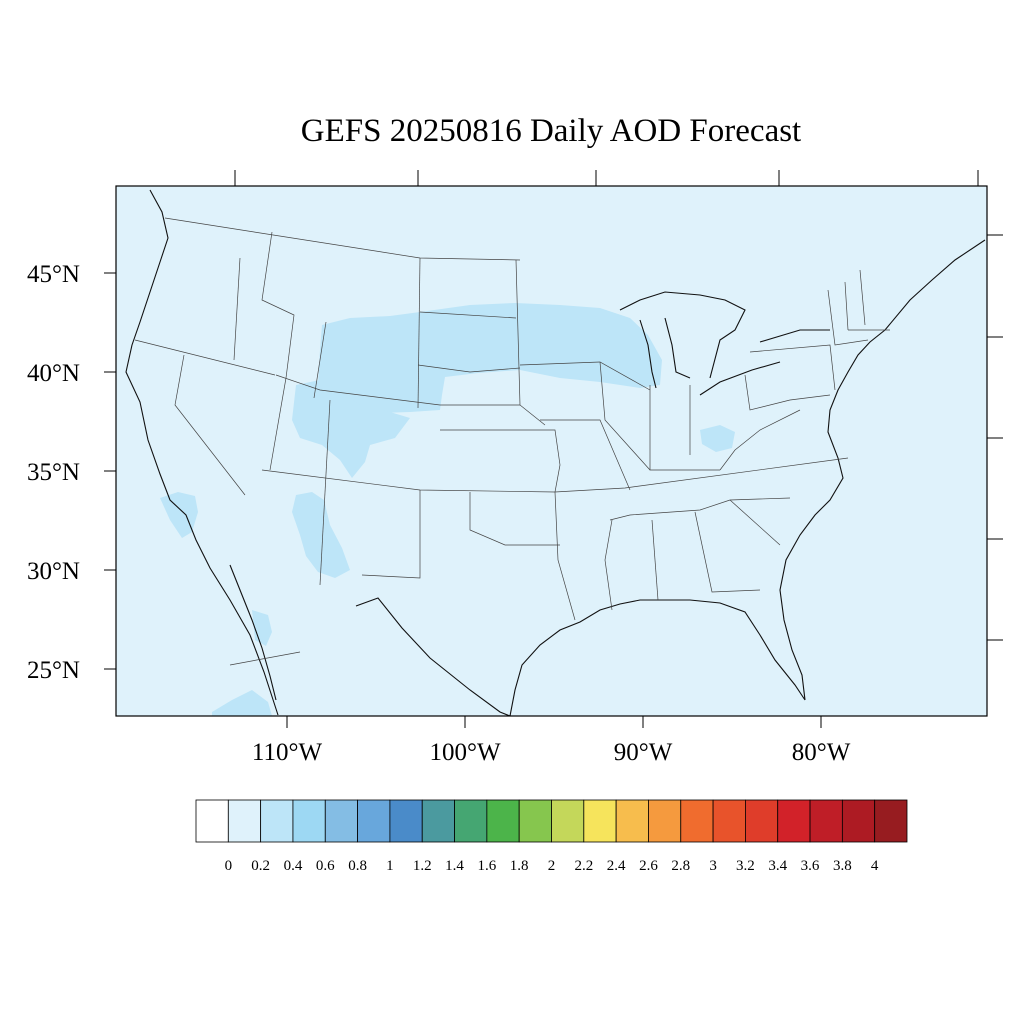 This screenshot has height=1024, width=1024. I want to click on aod-plume-ohio-valley, so click(717, 438).